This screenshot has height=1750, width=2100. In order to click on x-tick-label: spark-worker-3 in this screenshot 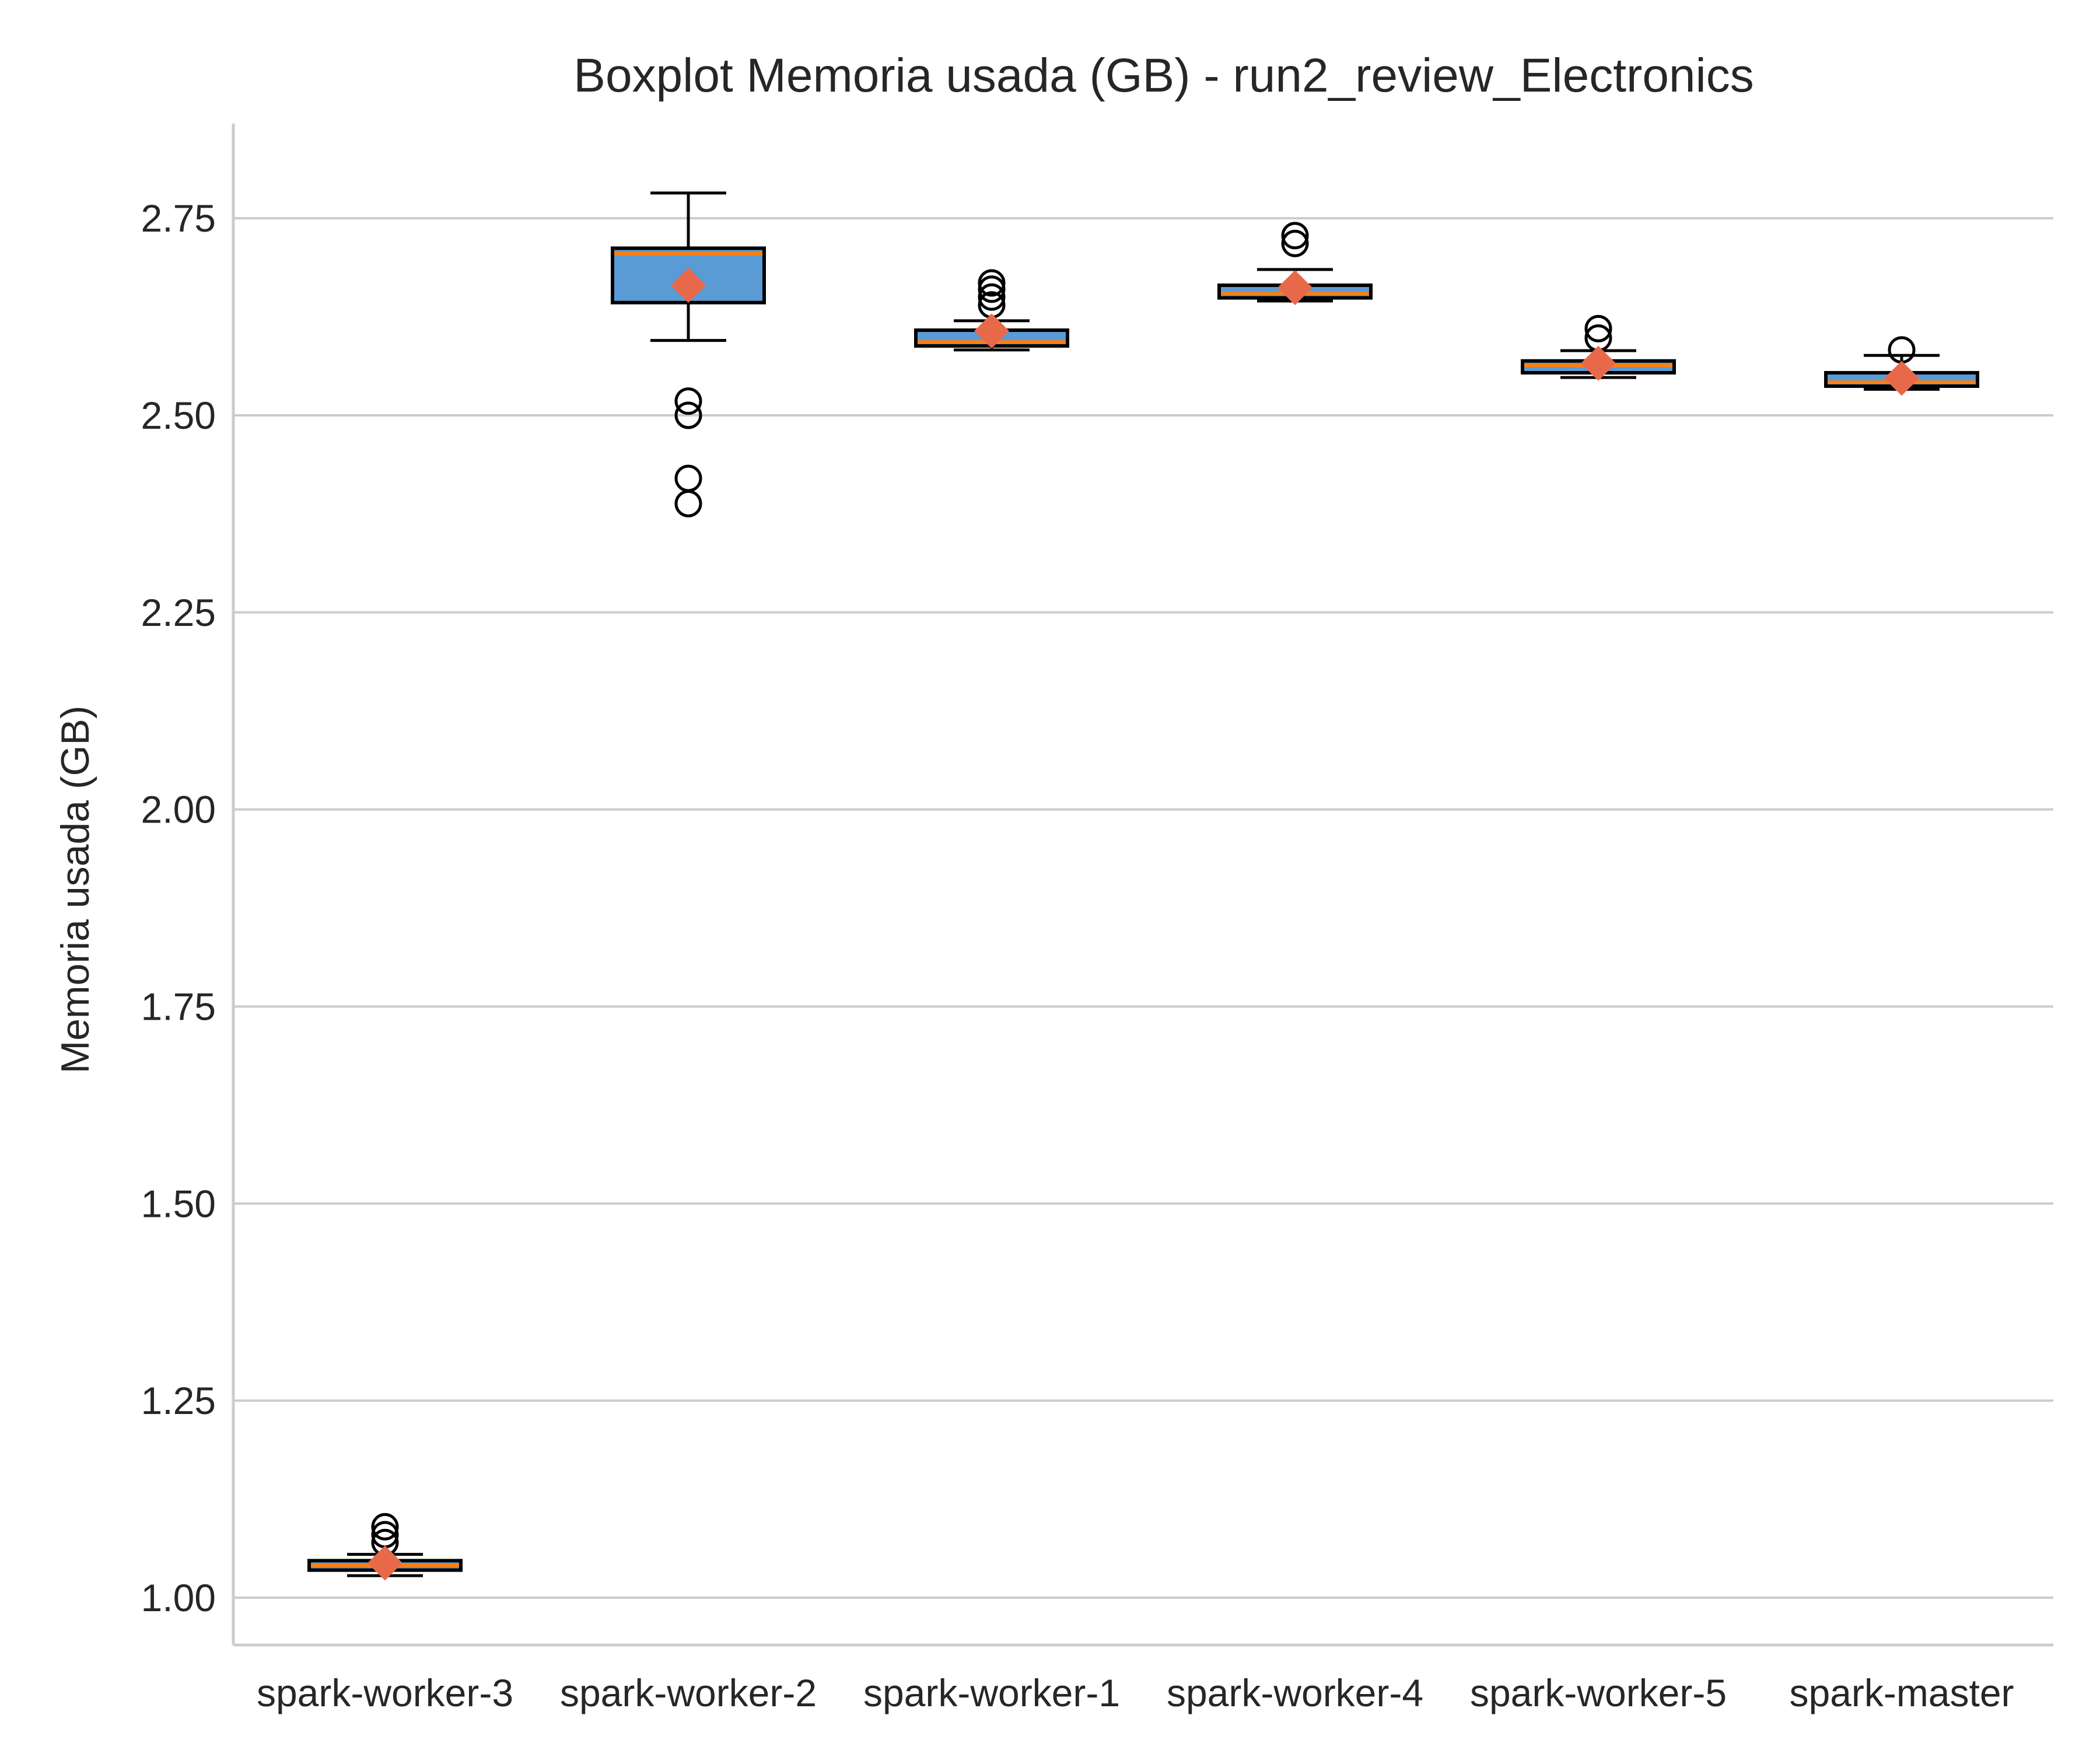, I will do `click(385, 1692)`.